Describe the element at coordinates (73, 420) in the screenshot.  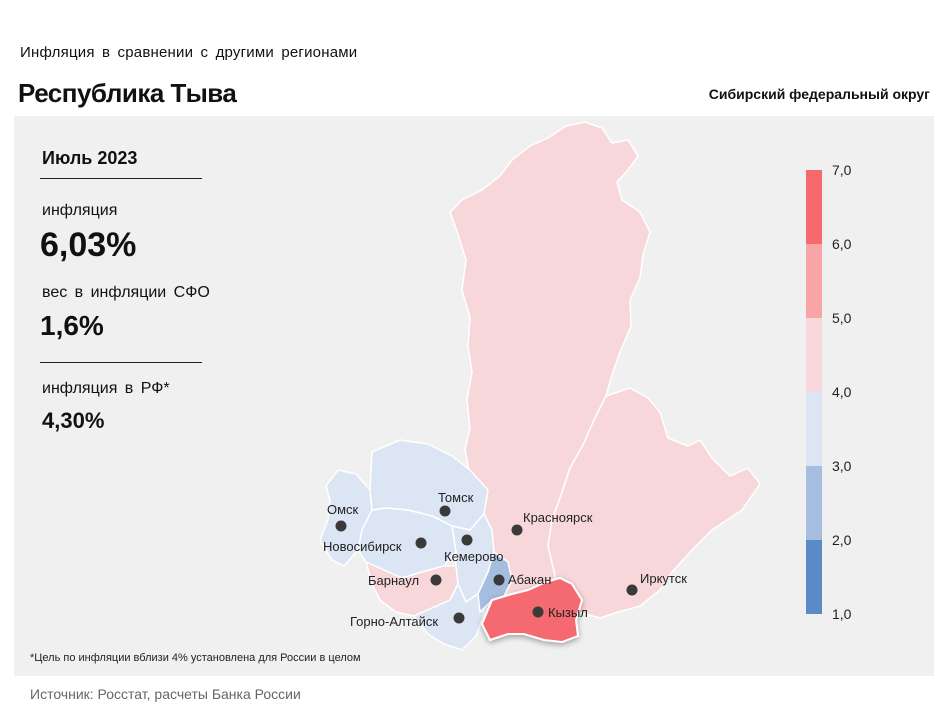
I see `rf-inflation-value: 4,30%` at that location.